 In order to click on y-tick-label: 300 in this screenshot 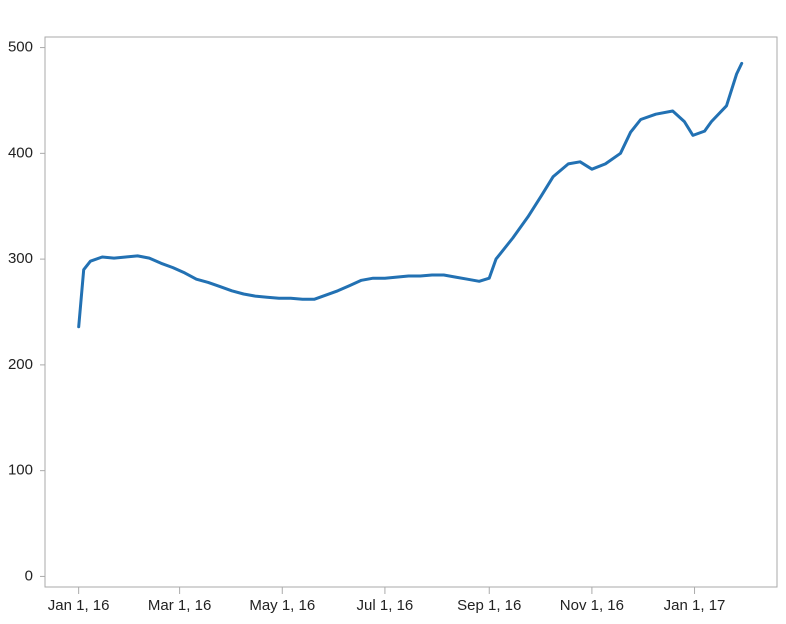, I will do `click(20, 258)`.